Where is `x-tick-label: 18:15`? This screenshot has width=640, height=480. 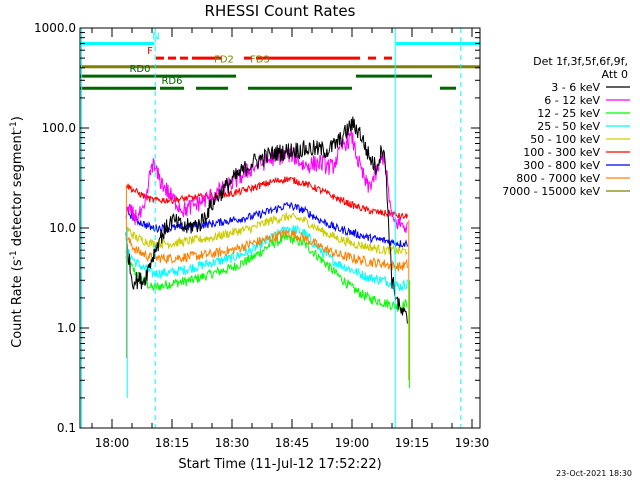 x-tick-label: 18:15 is located at coordinates (172, 443).